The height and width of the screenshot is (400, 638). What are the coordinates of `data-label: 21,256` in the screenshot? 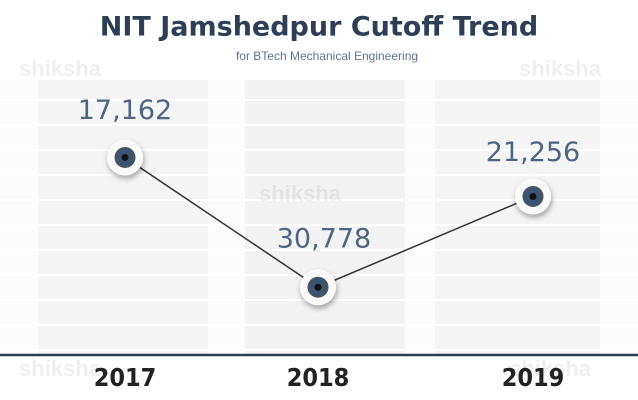 It's located at (533, 152).